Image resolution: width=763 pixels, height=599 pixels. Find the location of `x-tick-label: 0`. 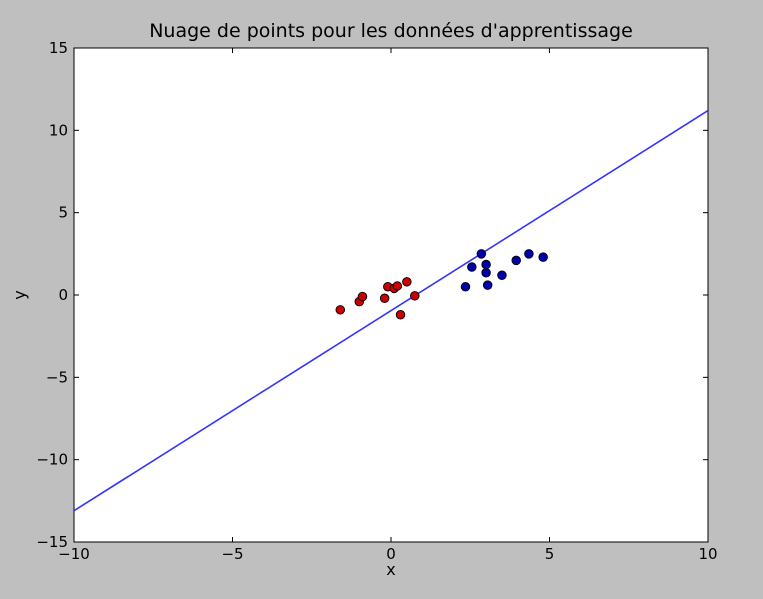

x-tick-label: 0 is located at coordinates (391, 554).